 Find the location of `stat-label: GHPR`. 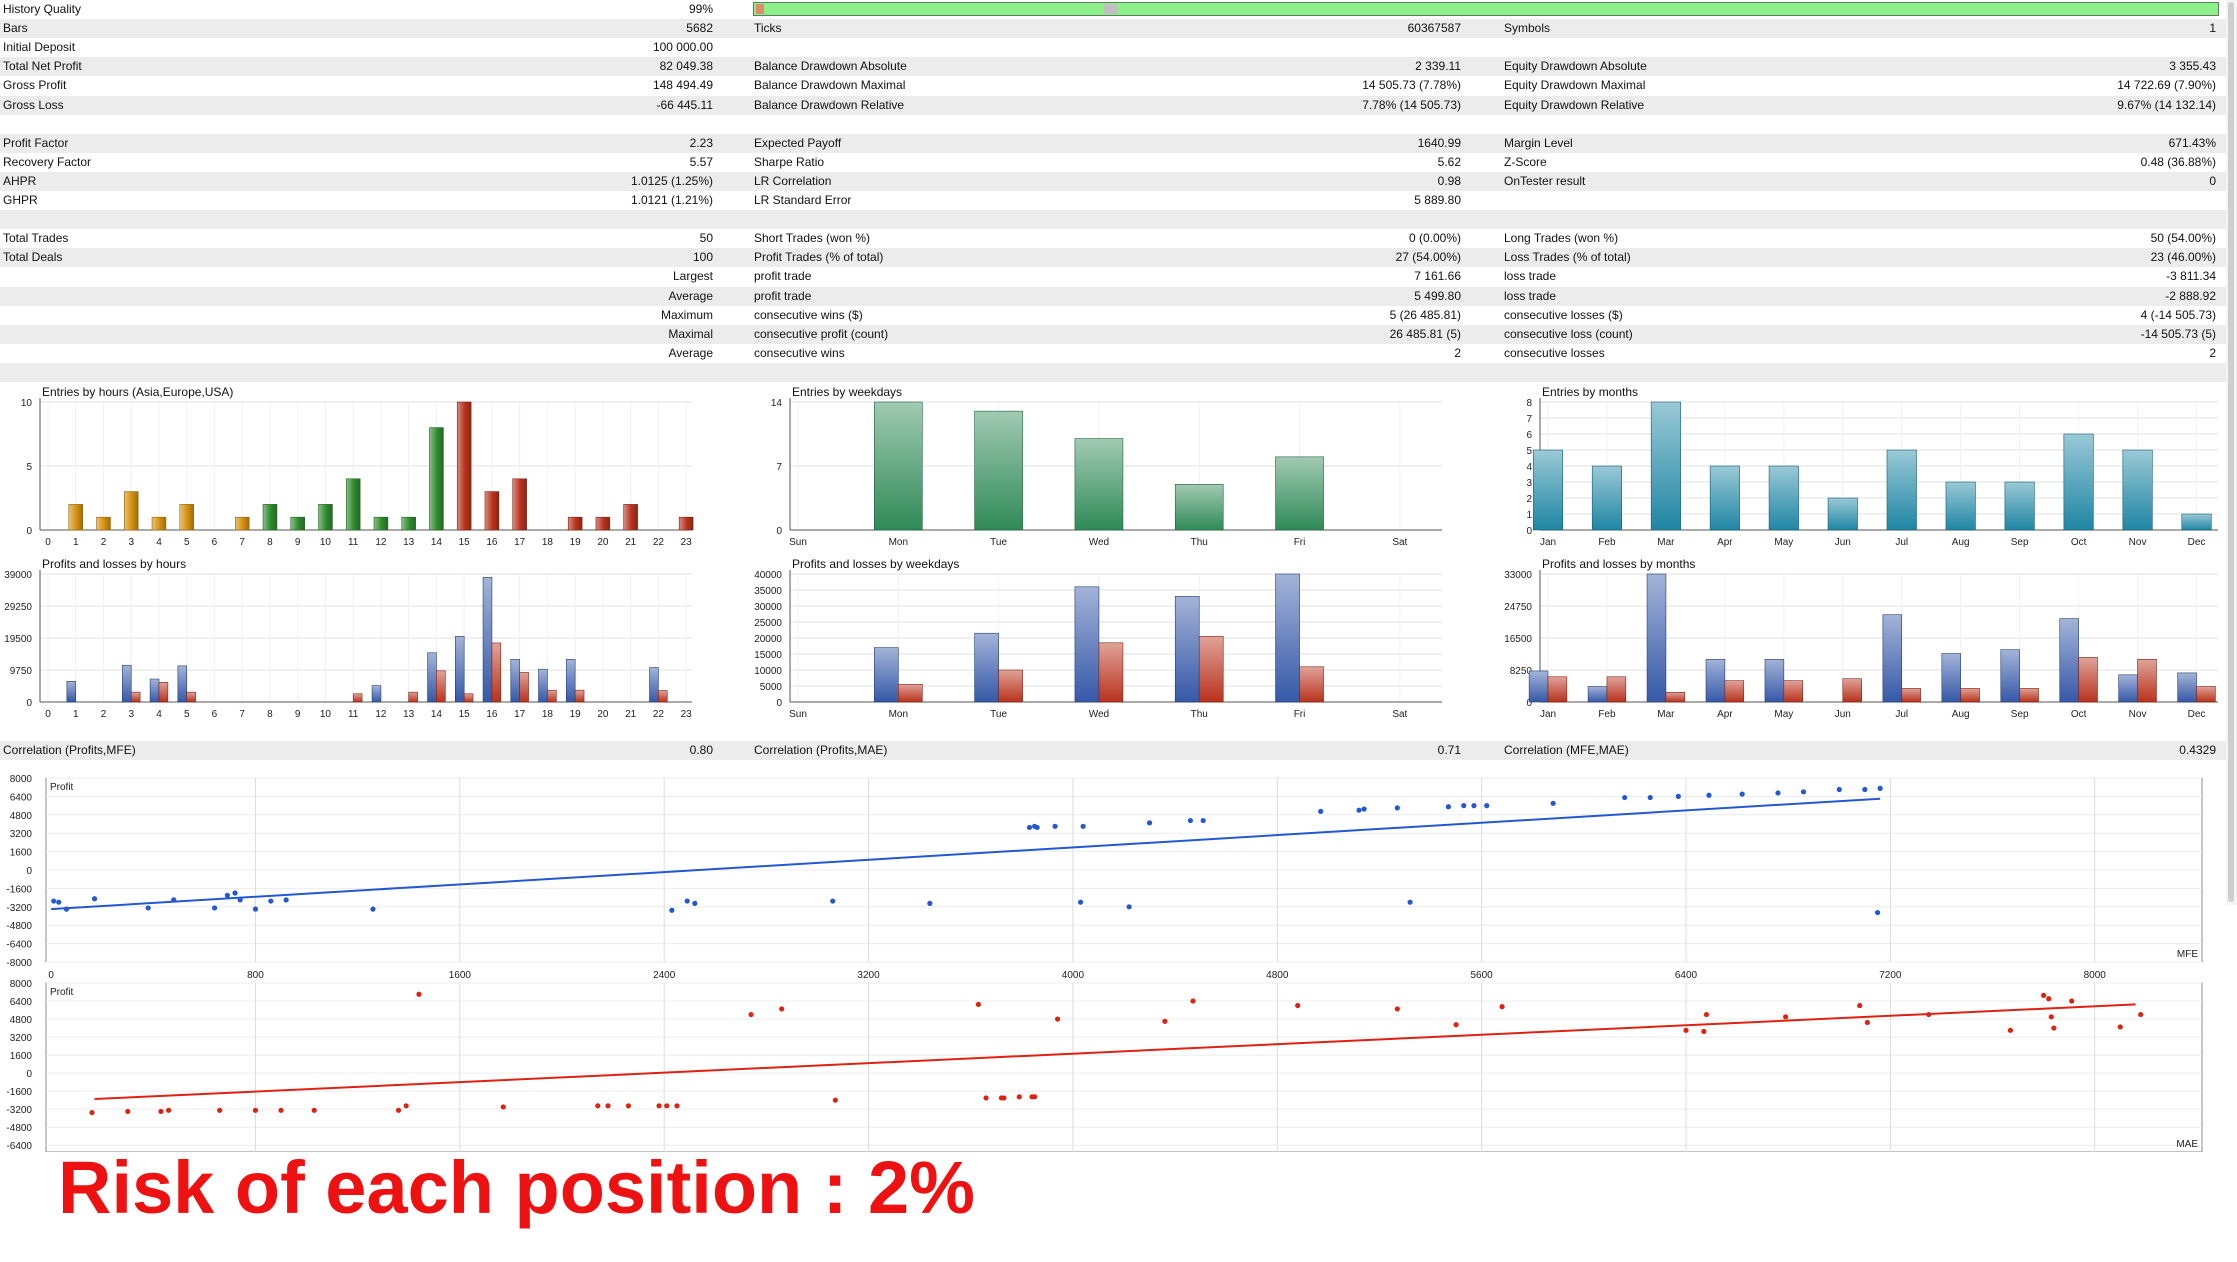

stat-label: GHPR is located at coordinates (20, 200).